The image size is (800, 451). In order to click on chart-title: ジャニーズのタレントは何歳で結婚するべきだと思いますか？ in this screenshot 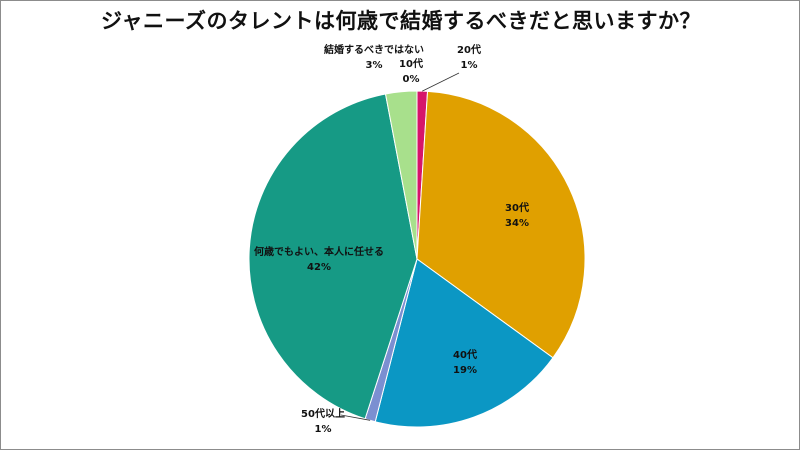, I will do `click(401, 21)`.